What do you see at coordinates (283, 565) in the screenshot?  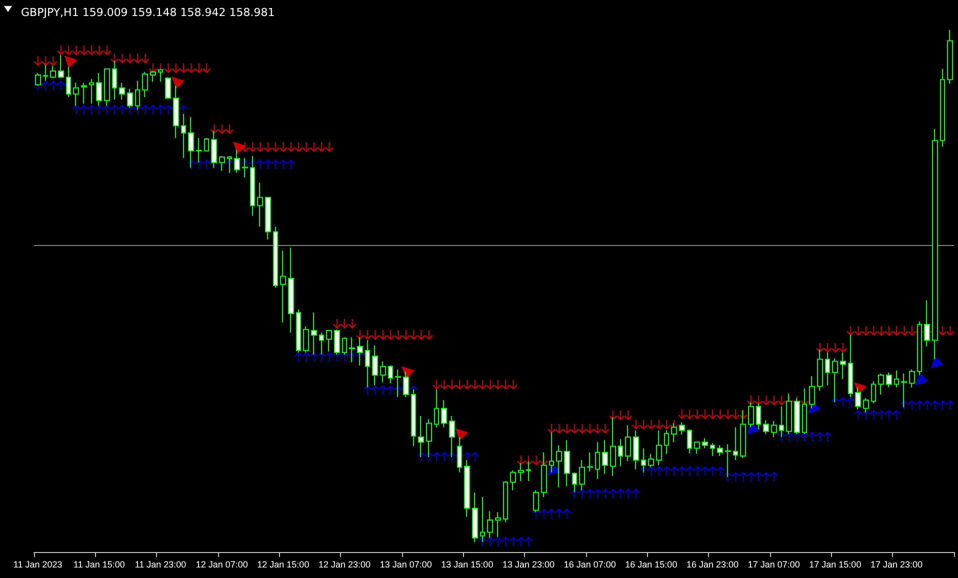 I see `x-tick-label: 12 Jan 15:00` at bounding box center [283, 565].